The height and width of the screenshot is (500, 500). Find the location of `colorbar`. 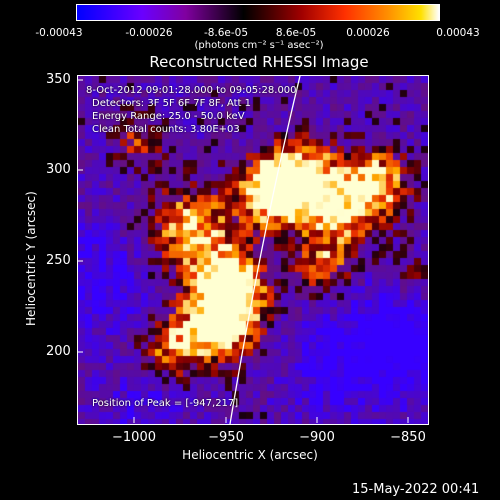

colorbar is located at coordinates (258, 12).